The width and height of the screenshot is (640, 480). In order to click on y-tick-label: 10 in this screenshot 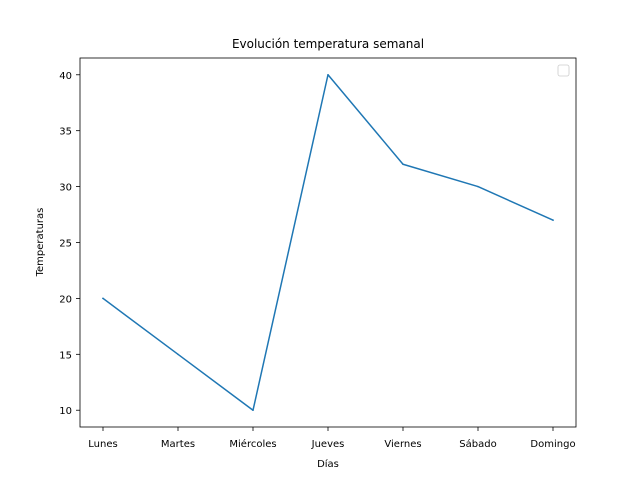, I will do `click(65, 411)`.